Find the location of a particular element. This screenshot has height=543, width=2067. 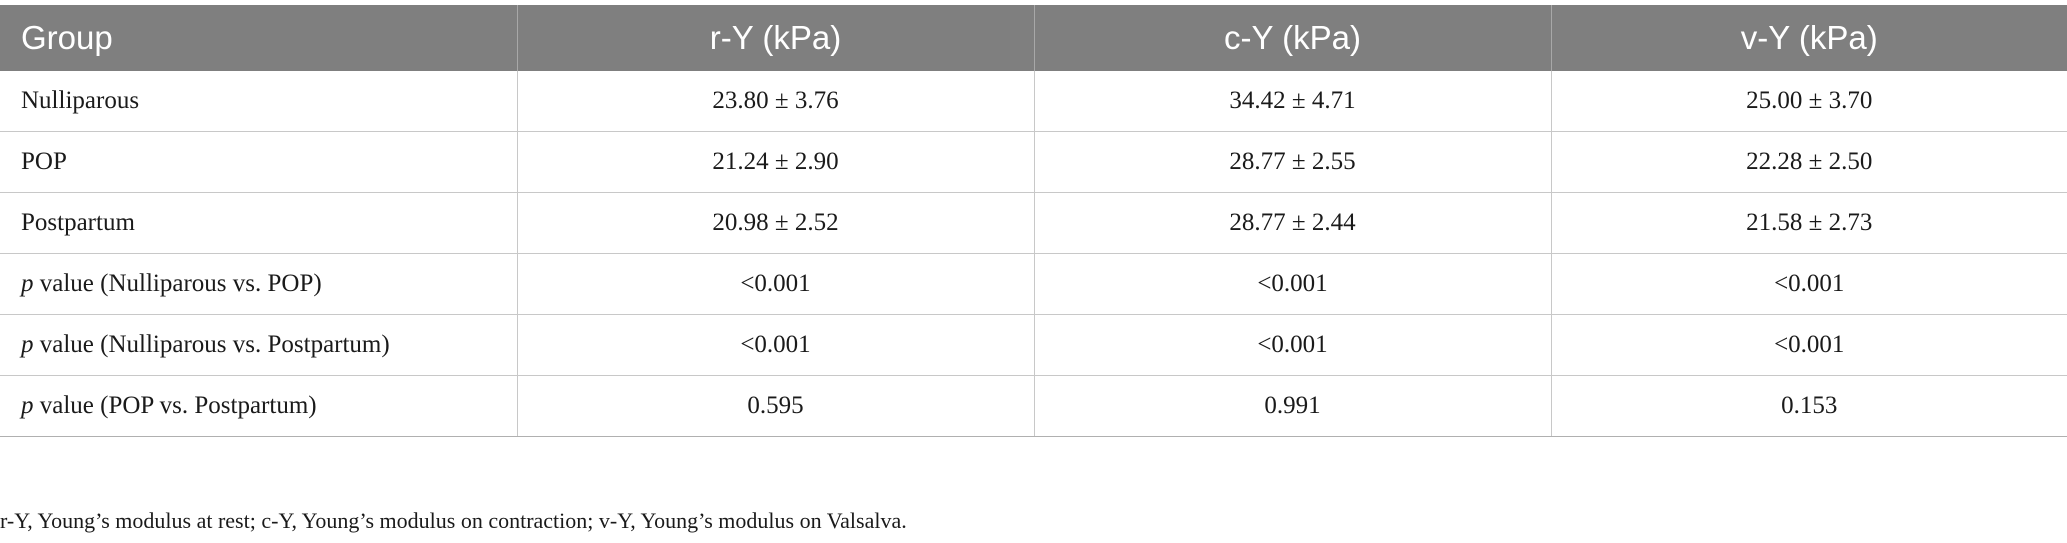

row-label: Nulliparous is located at coordinates (259, 101).